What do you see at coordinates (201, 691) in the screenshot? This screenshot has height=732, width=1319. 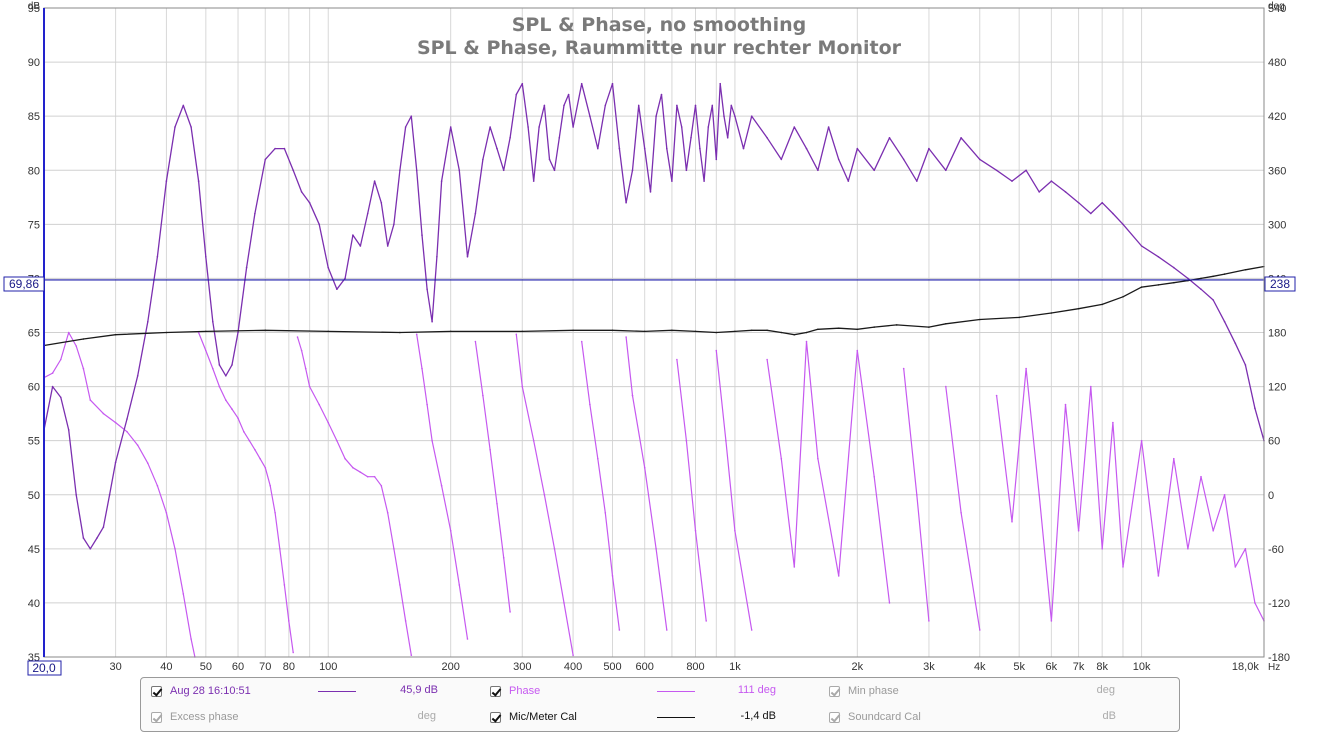 I see `legend-item-measurement: Aug 28 16:10:51` at bounding box center [201, 691].